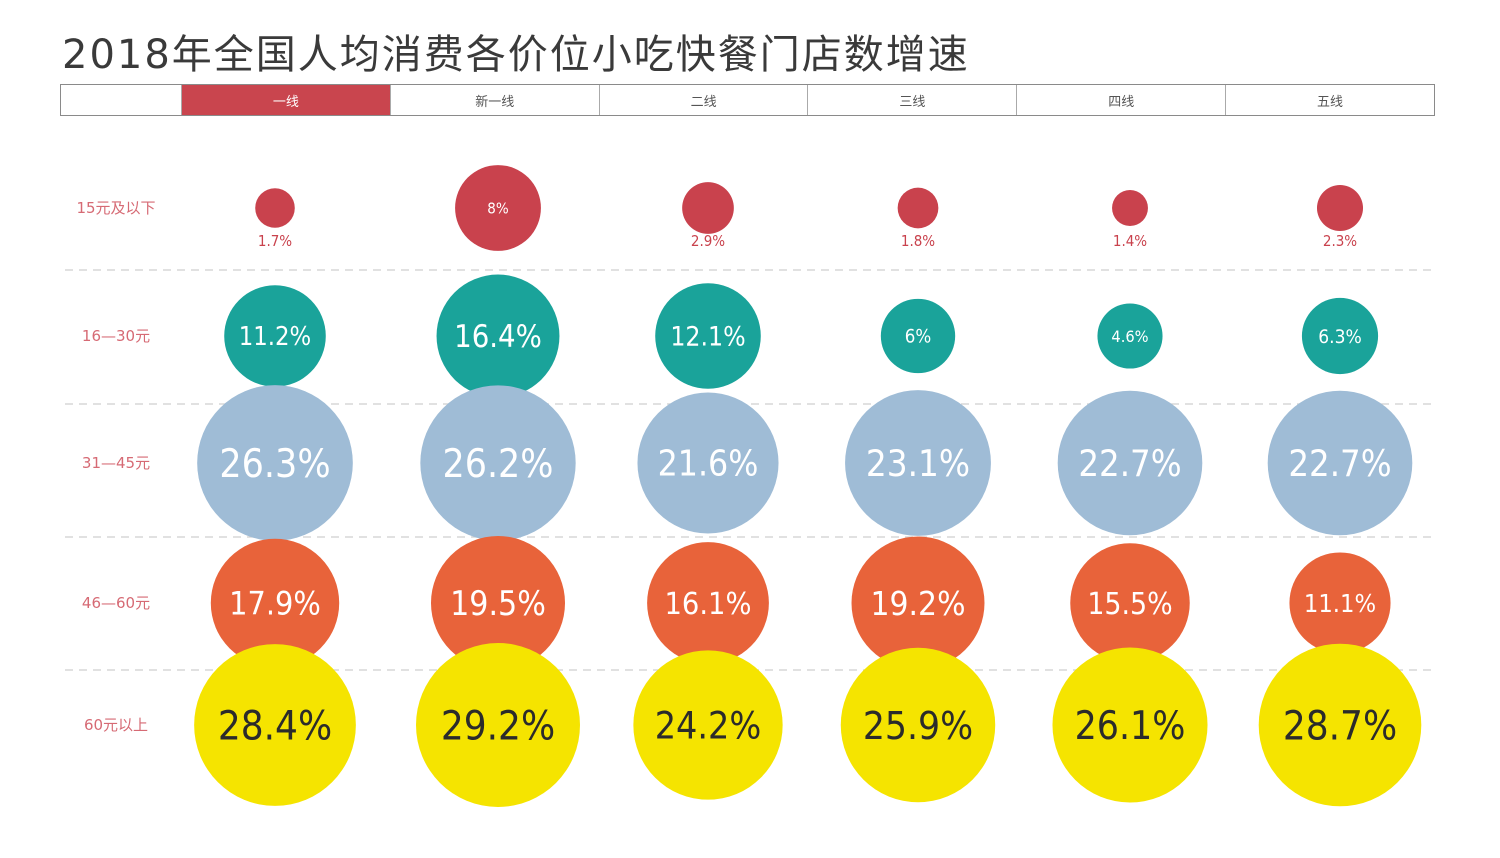  I want to click on bubble-label: 11.2%, so click(275, 336).